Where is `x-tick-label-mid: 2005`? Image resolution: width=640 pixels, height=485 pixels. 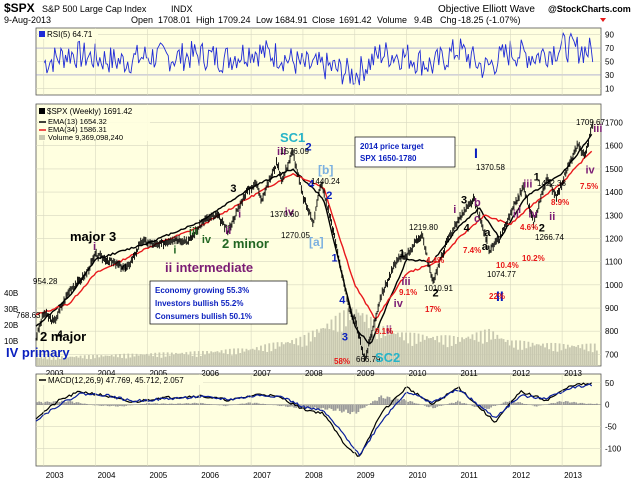 x-tick-label-mid: 2005 is located at coordinates (158, 373).